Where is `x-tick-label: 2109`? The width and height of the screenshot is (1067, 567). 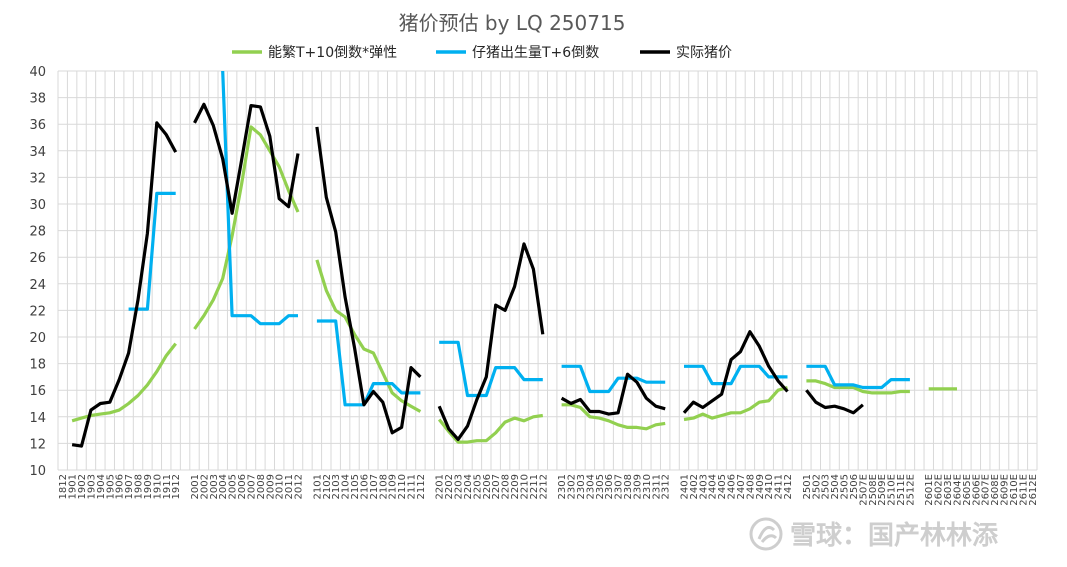 x-tick-label: 2109 is located at coordinates (393, 486).